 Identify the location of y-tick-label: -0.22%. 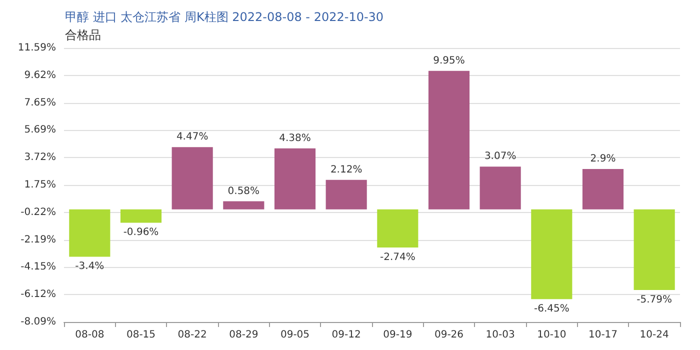
(38, 212).